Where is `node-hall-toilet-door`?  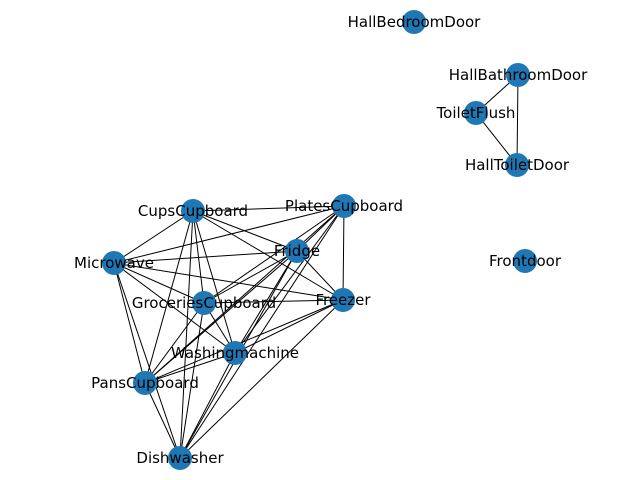
node-hall-toilet-door is located at coordinates (517, 165).